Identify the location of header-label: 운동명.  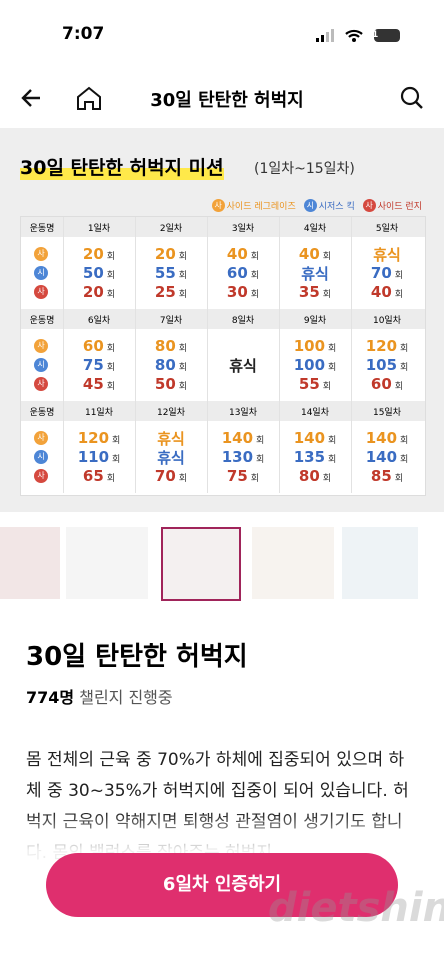
(42, 321).